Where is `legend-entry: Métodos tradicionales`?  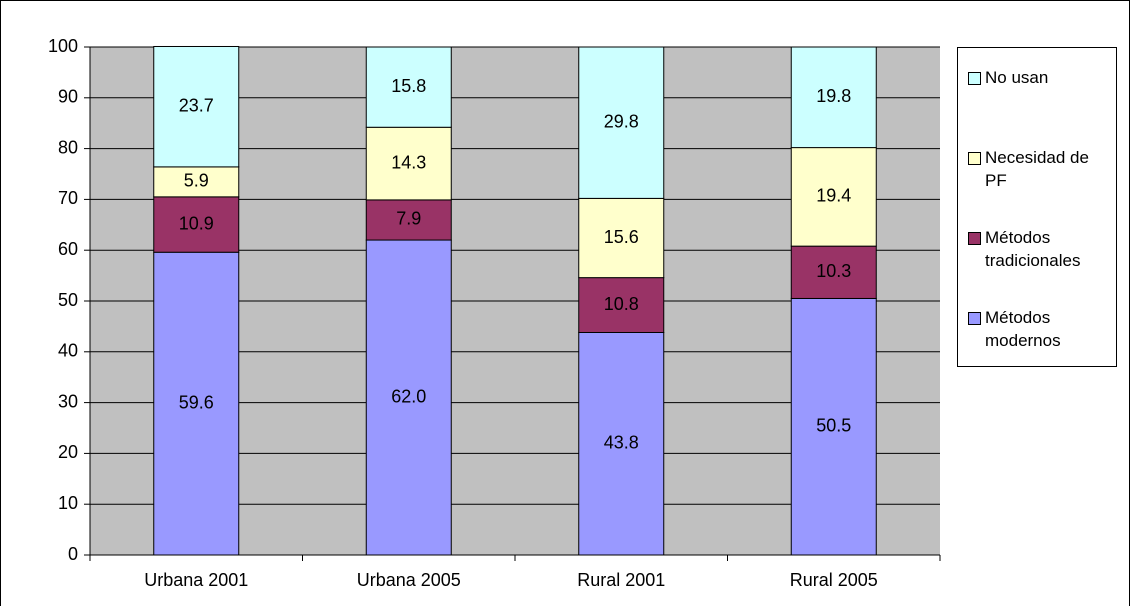
legend-entry: Métodos tradicionales is located at coordinates (1039, 249).